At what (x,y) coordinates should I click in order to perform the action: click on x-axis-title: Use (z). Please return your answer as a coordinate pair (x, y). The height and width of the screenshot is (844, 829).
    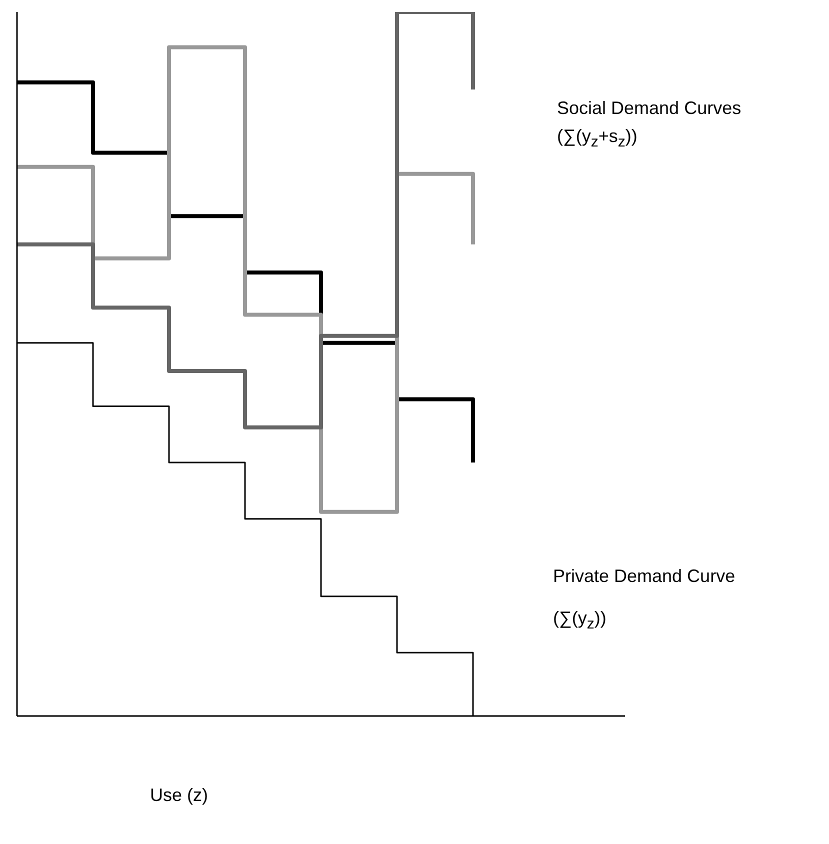
    Looking at the image, I should click on (179, 795).